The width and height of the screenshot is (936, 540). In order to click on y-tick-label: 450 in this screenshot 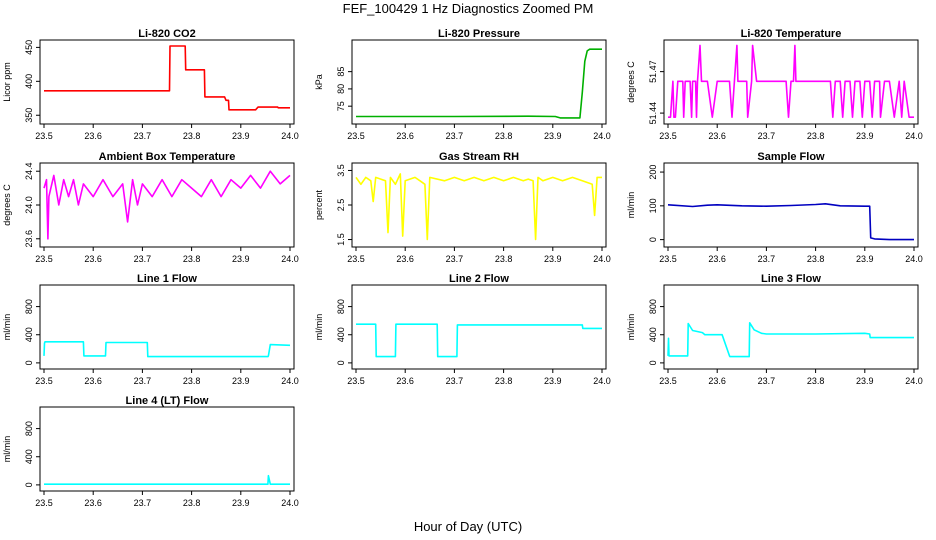, I will do `click(29, 47)`.